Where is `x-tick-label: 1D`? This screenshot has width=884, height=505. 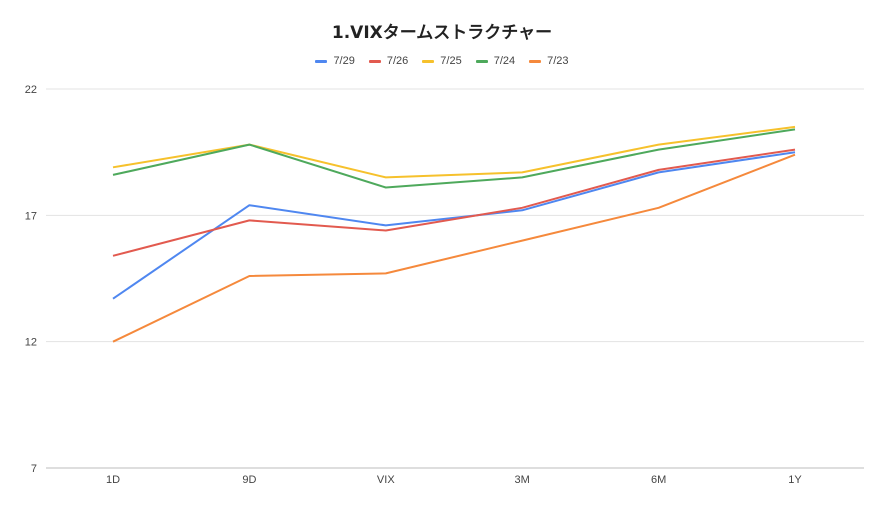 x-tick-label: 1D is located at coordinates (113, 480).